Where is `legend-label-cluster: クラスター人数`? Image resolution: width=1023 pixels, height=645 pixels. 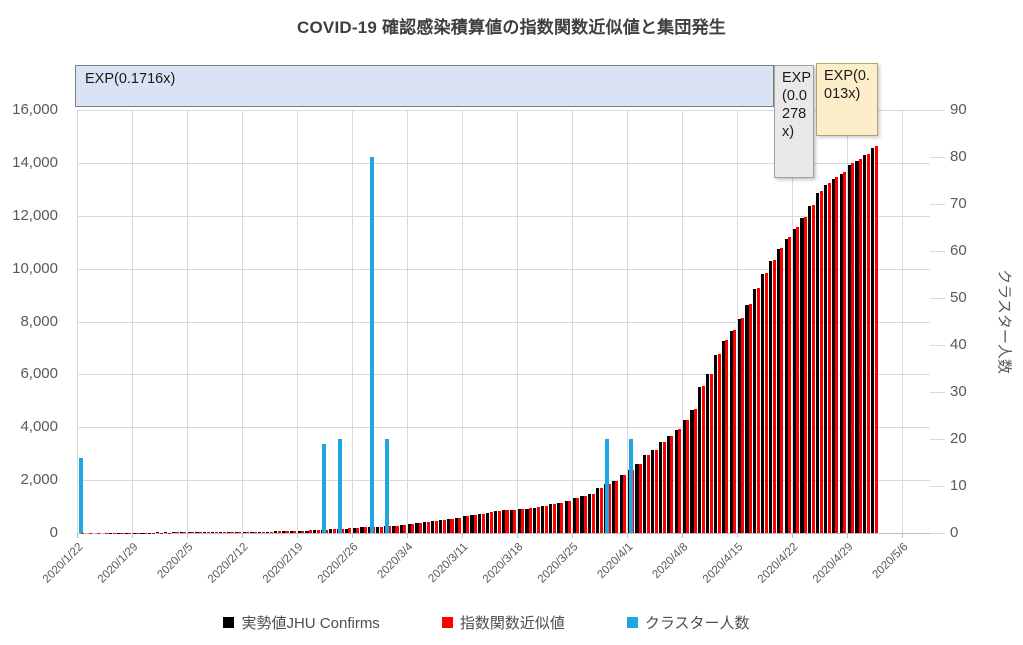
legend-label-cluster: クラスター人数 is located at coordinates (697, 623).